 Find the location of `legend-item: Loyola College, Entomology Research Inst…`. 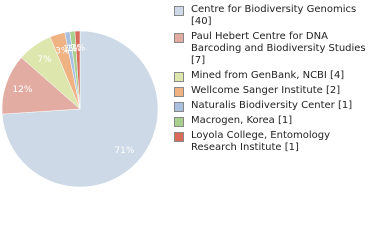

legend-item: Loyola College, Entomology Research Inst… is located at coordinates (272, 142).